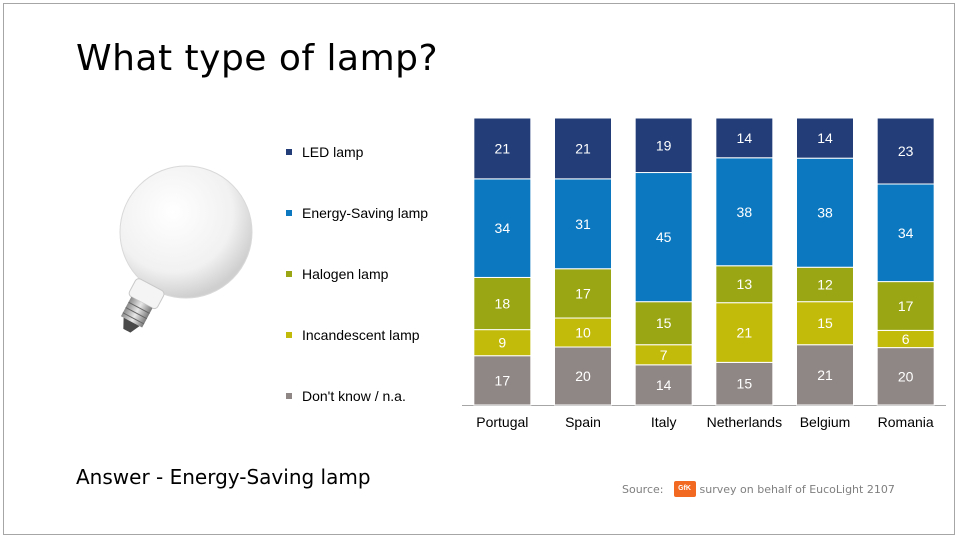 The width and height of the screenshot is (960, 540). I want to click on legend-label-led: LED lamp, so click(333, 152).